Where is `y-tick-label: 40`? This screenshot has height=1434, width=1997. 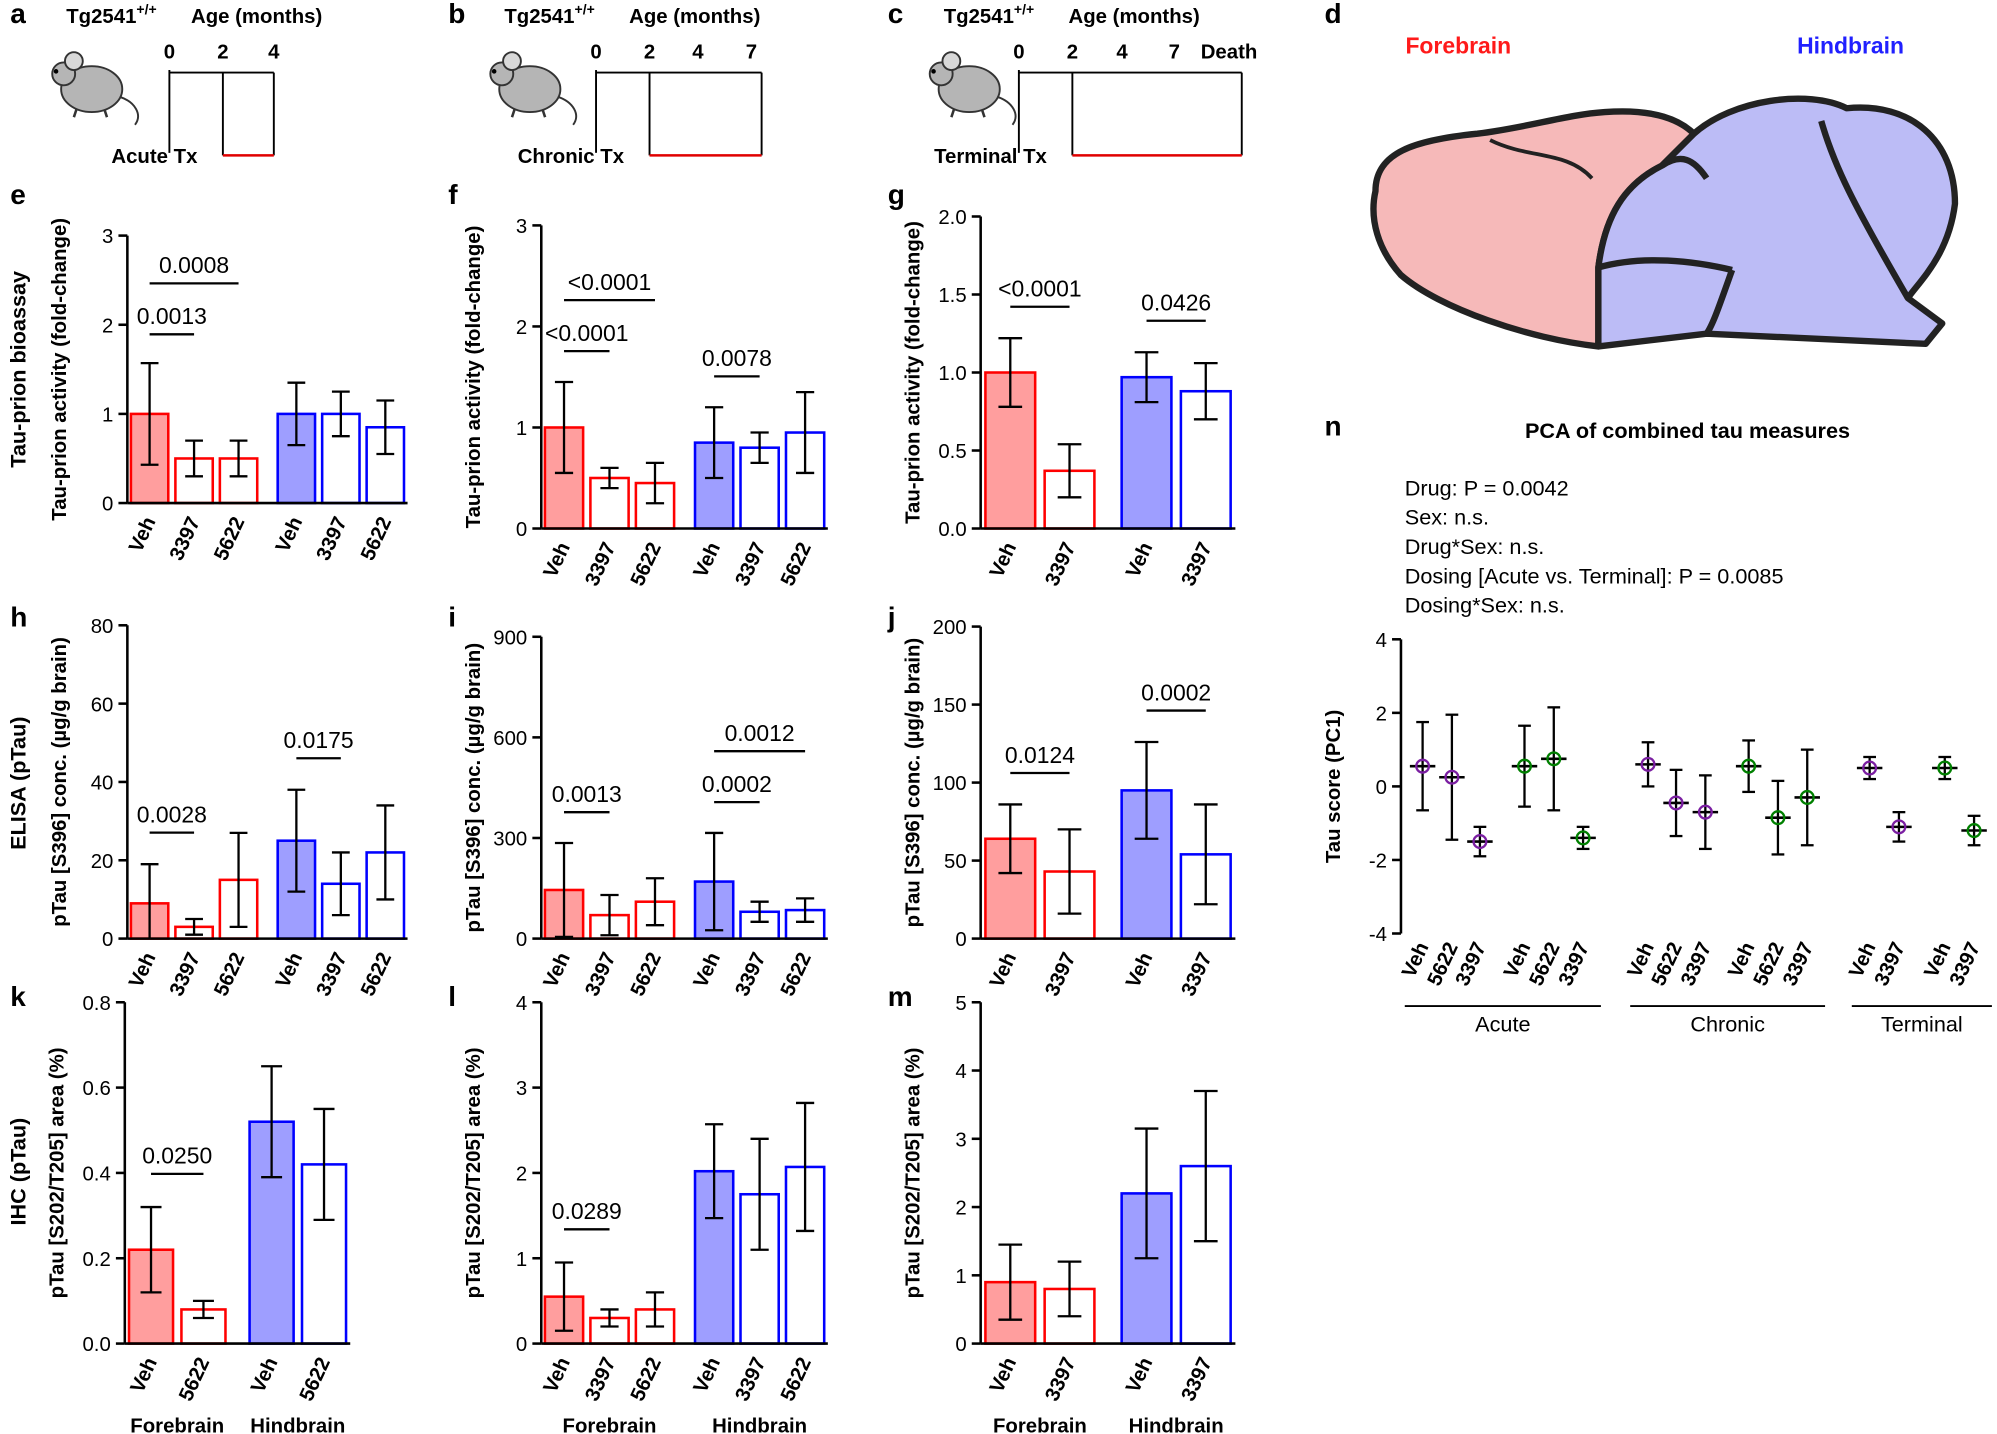
y-tick-label: 40 is located at coordinates (102, 784).